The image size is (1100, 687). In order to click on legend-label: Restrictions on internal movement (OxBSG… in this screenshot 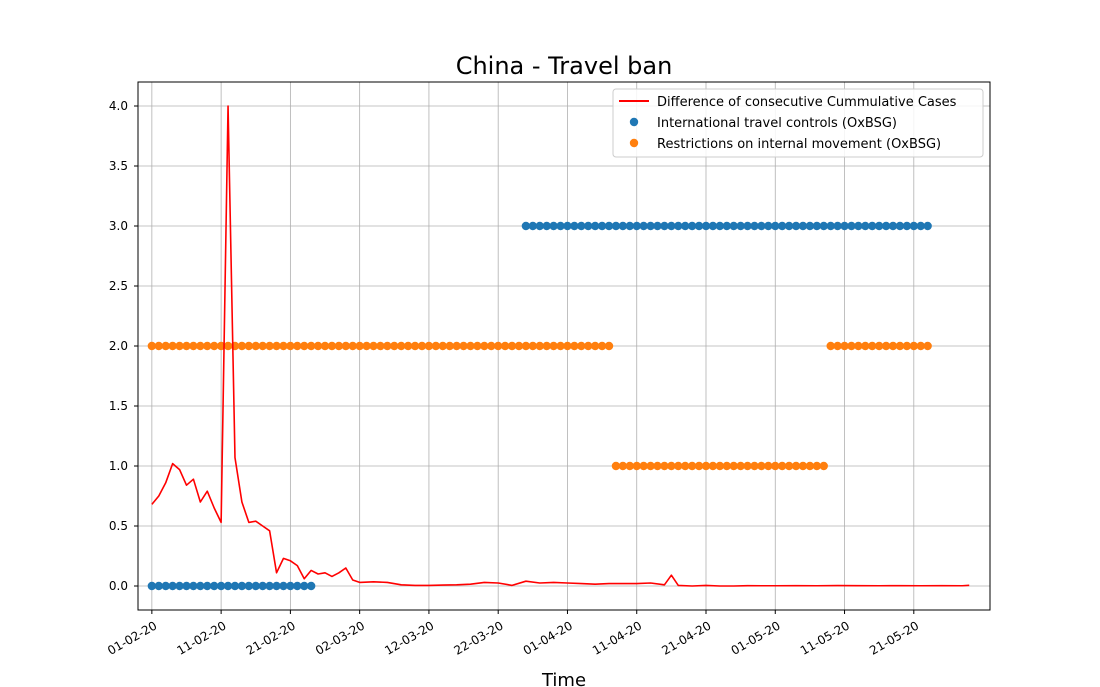, I will do `click(799, 144)`.